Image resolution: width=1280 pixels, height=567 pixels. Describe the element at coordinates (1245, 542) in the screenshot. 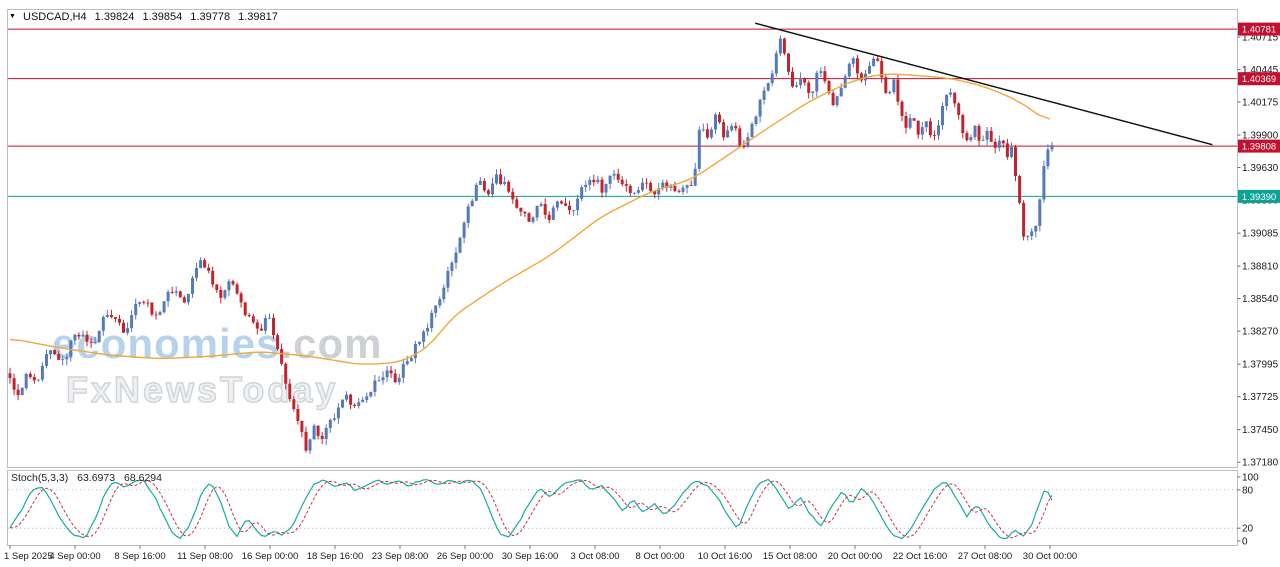

I see `stoch-scale-label: 0` at that location.